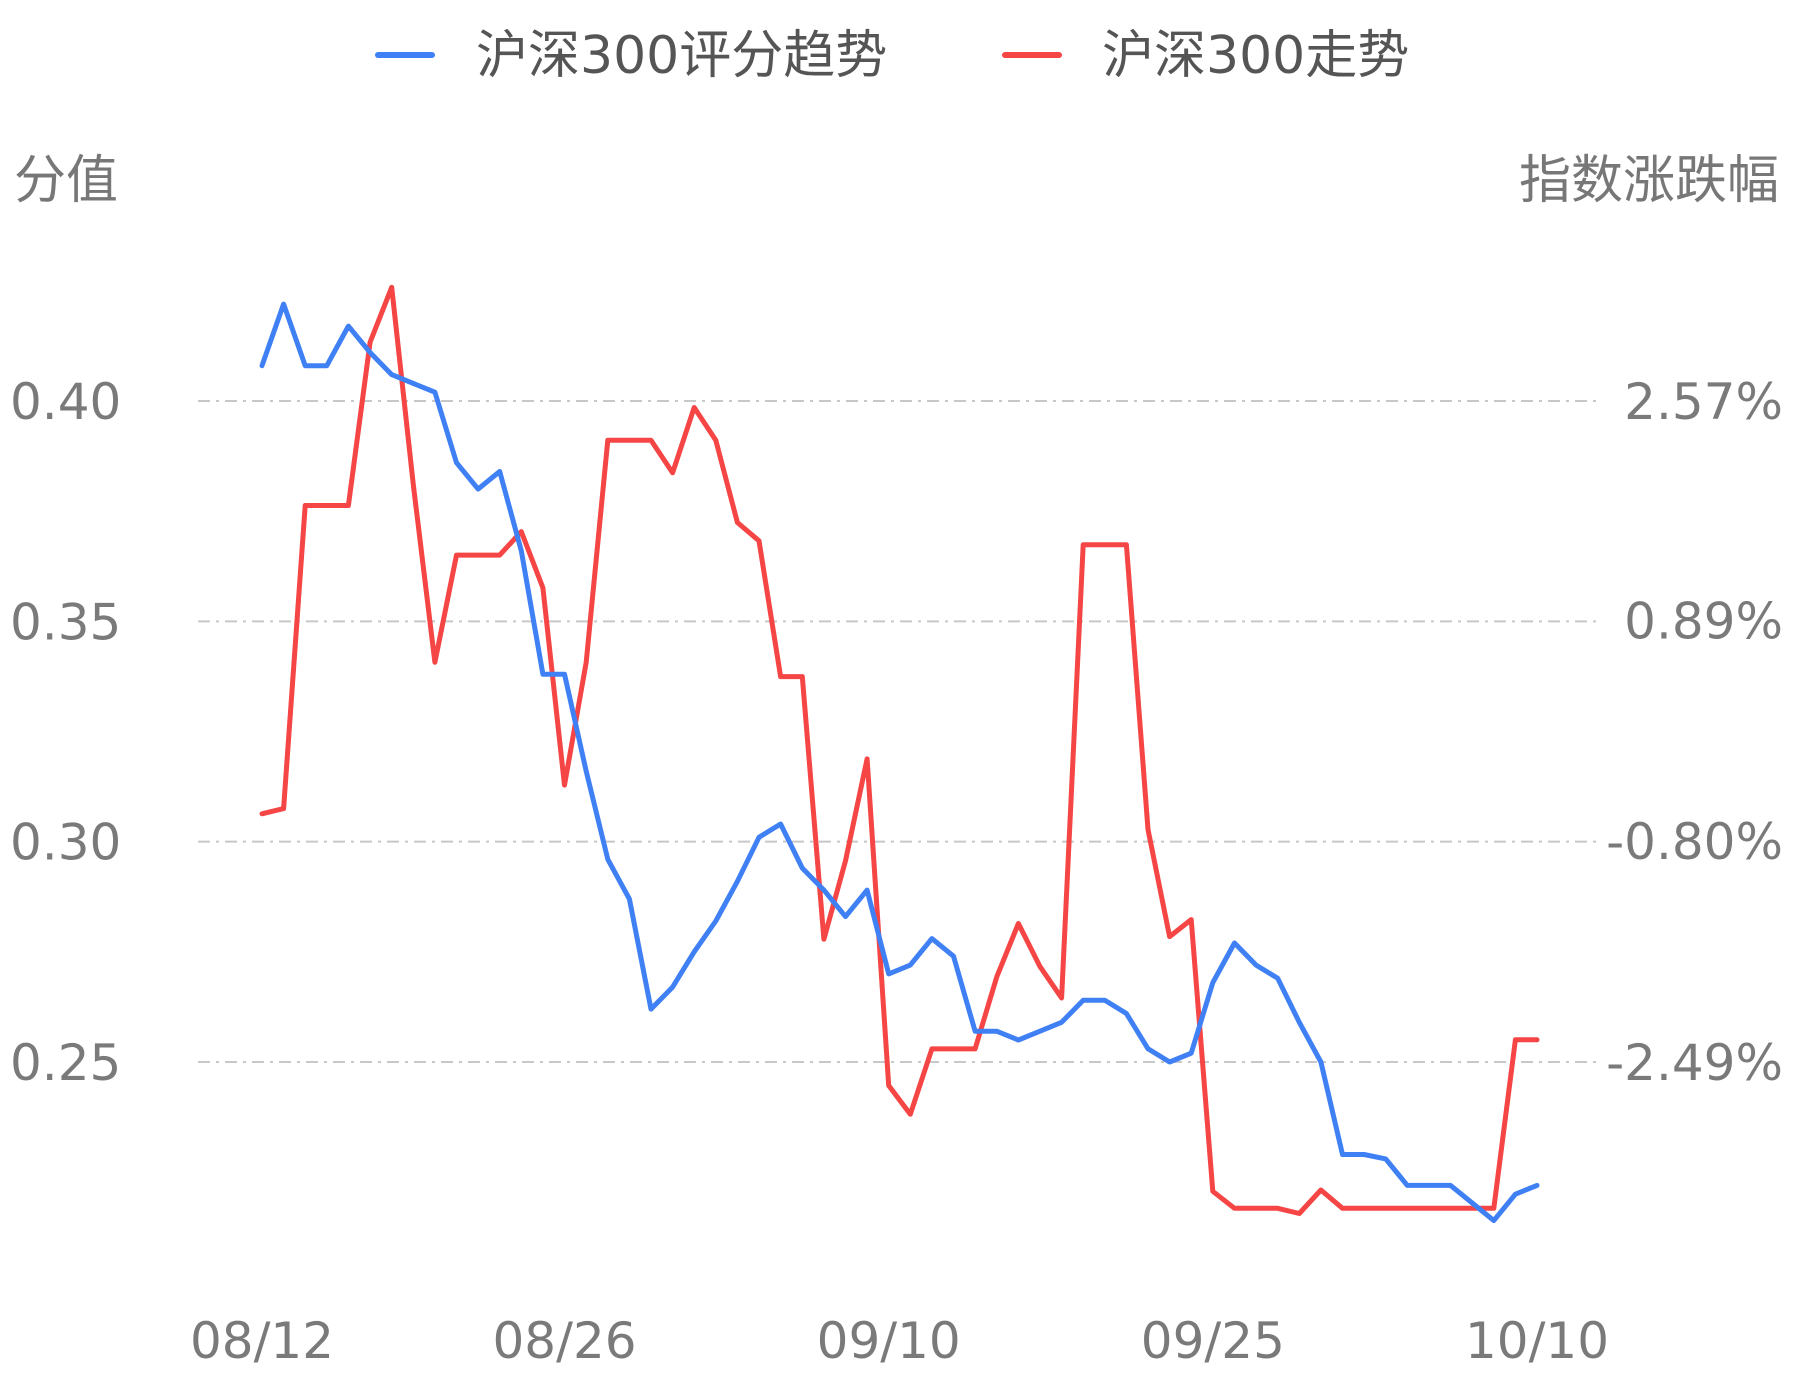 The height and width of the screenshot is (1380, 1793). I want to click on x-tick-label: 10/10, so click(1537, 1341).